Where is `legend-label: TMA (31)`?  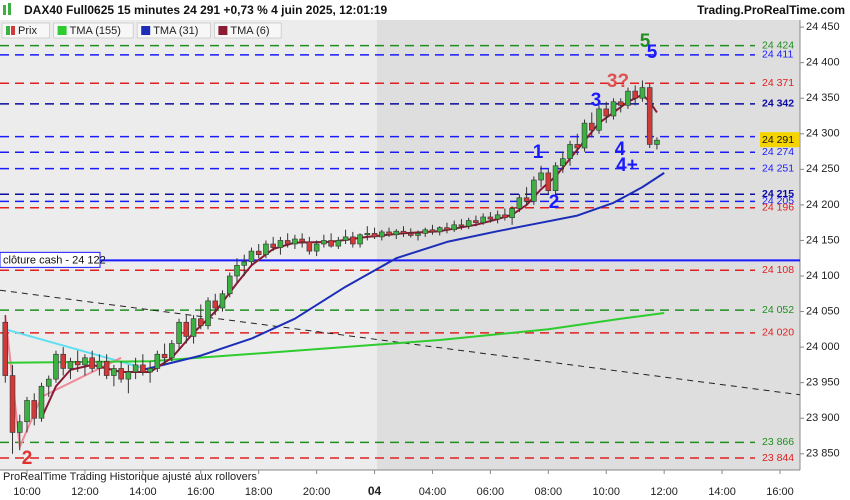 legend-label: TMA (31) is located at coordinates (175, 31).